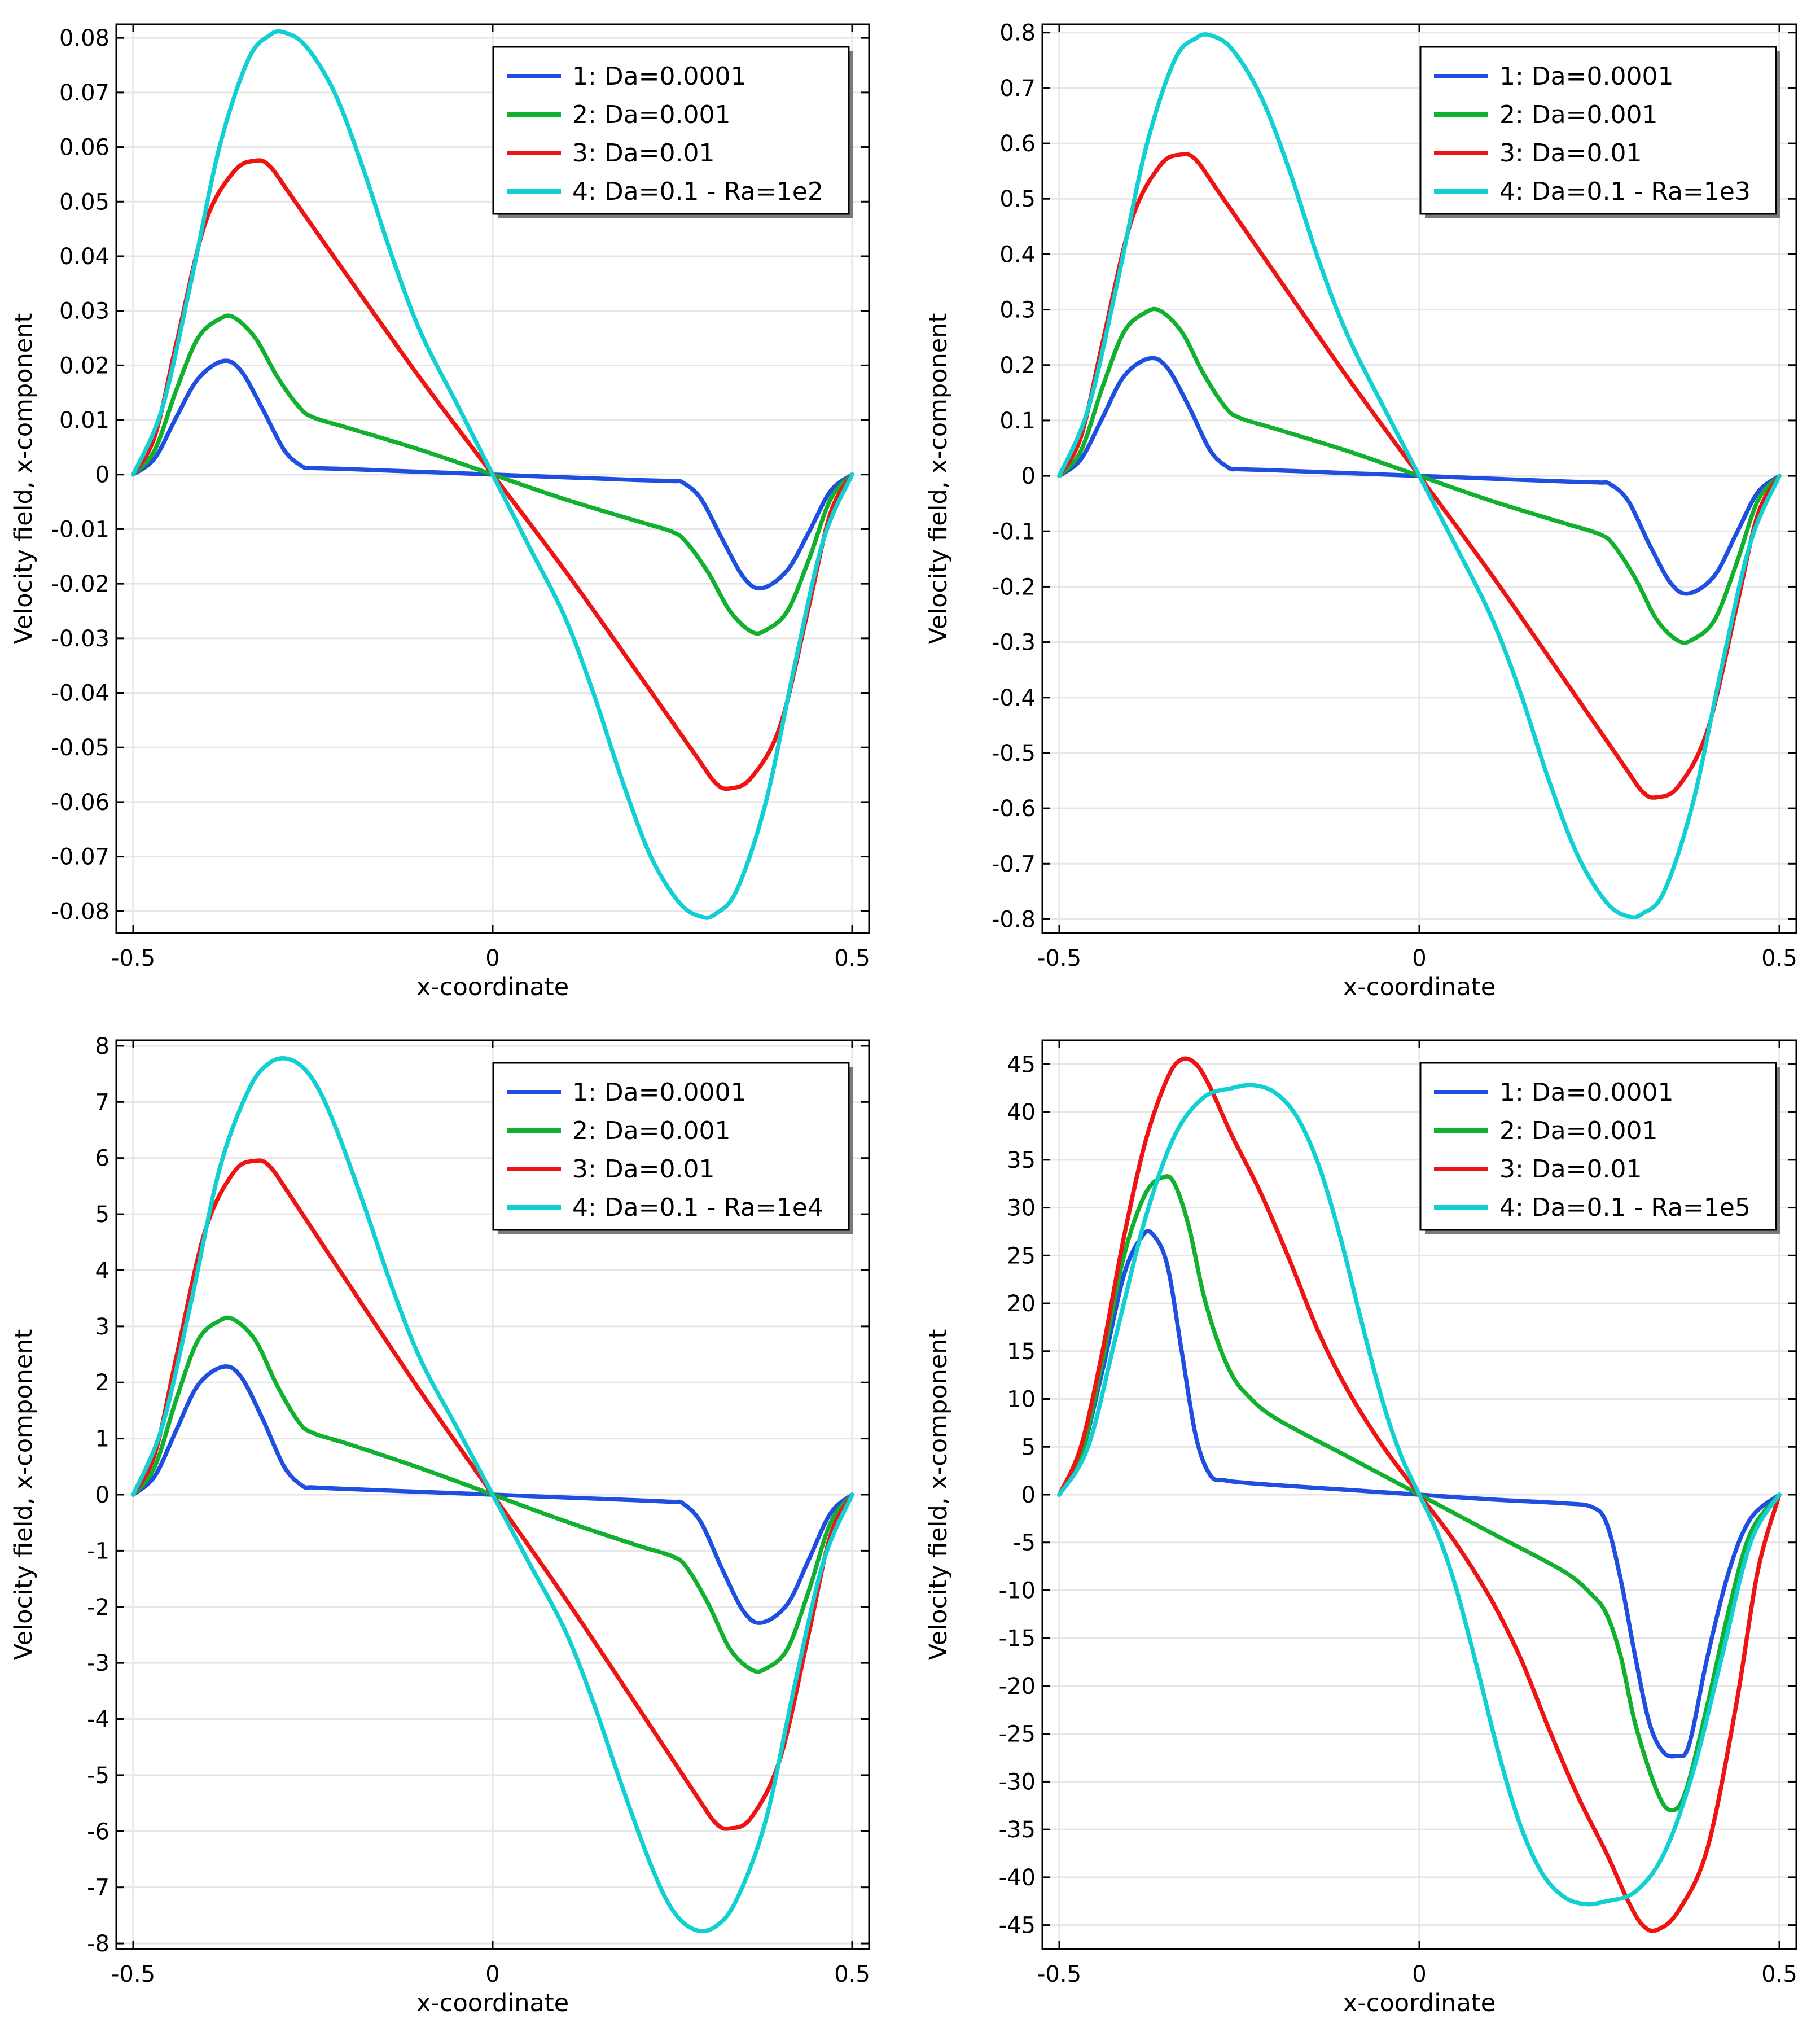  I want to click on y-tick-label: 35, so click(1021, 1160).